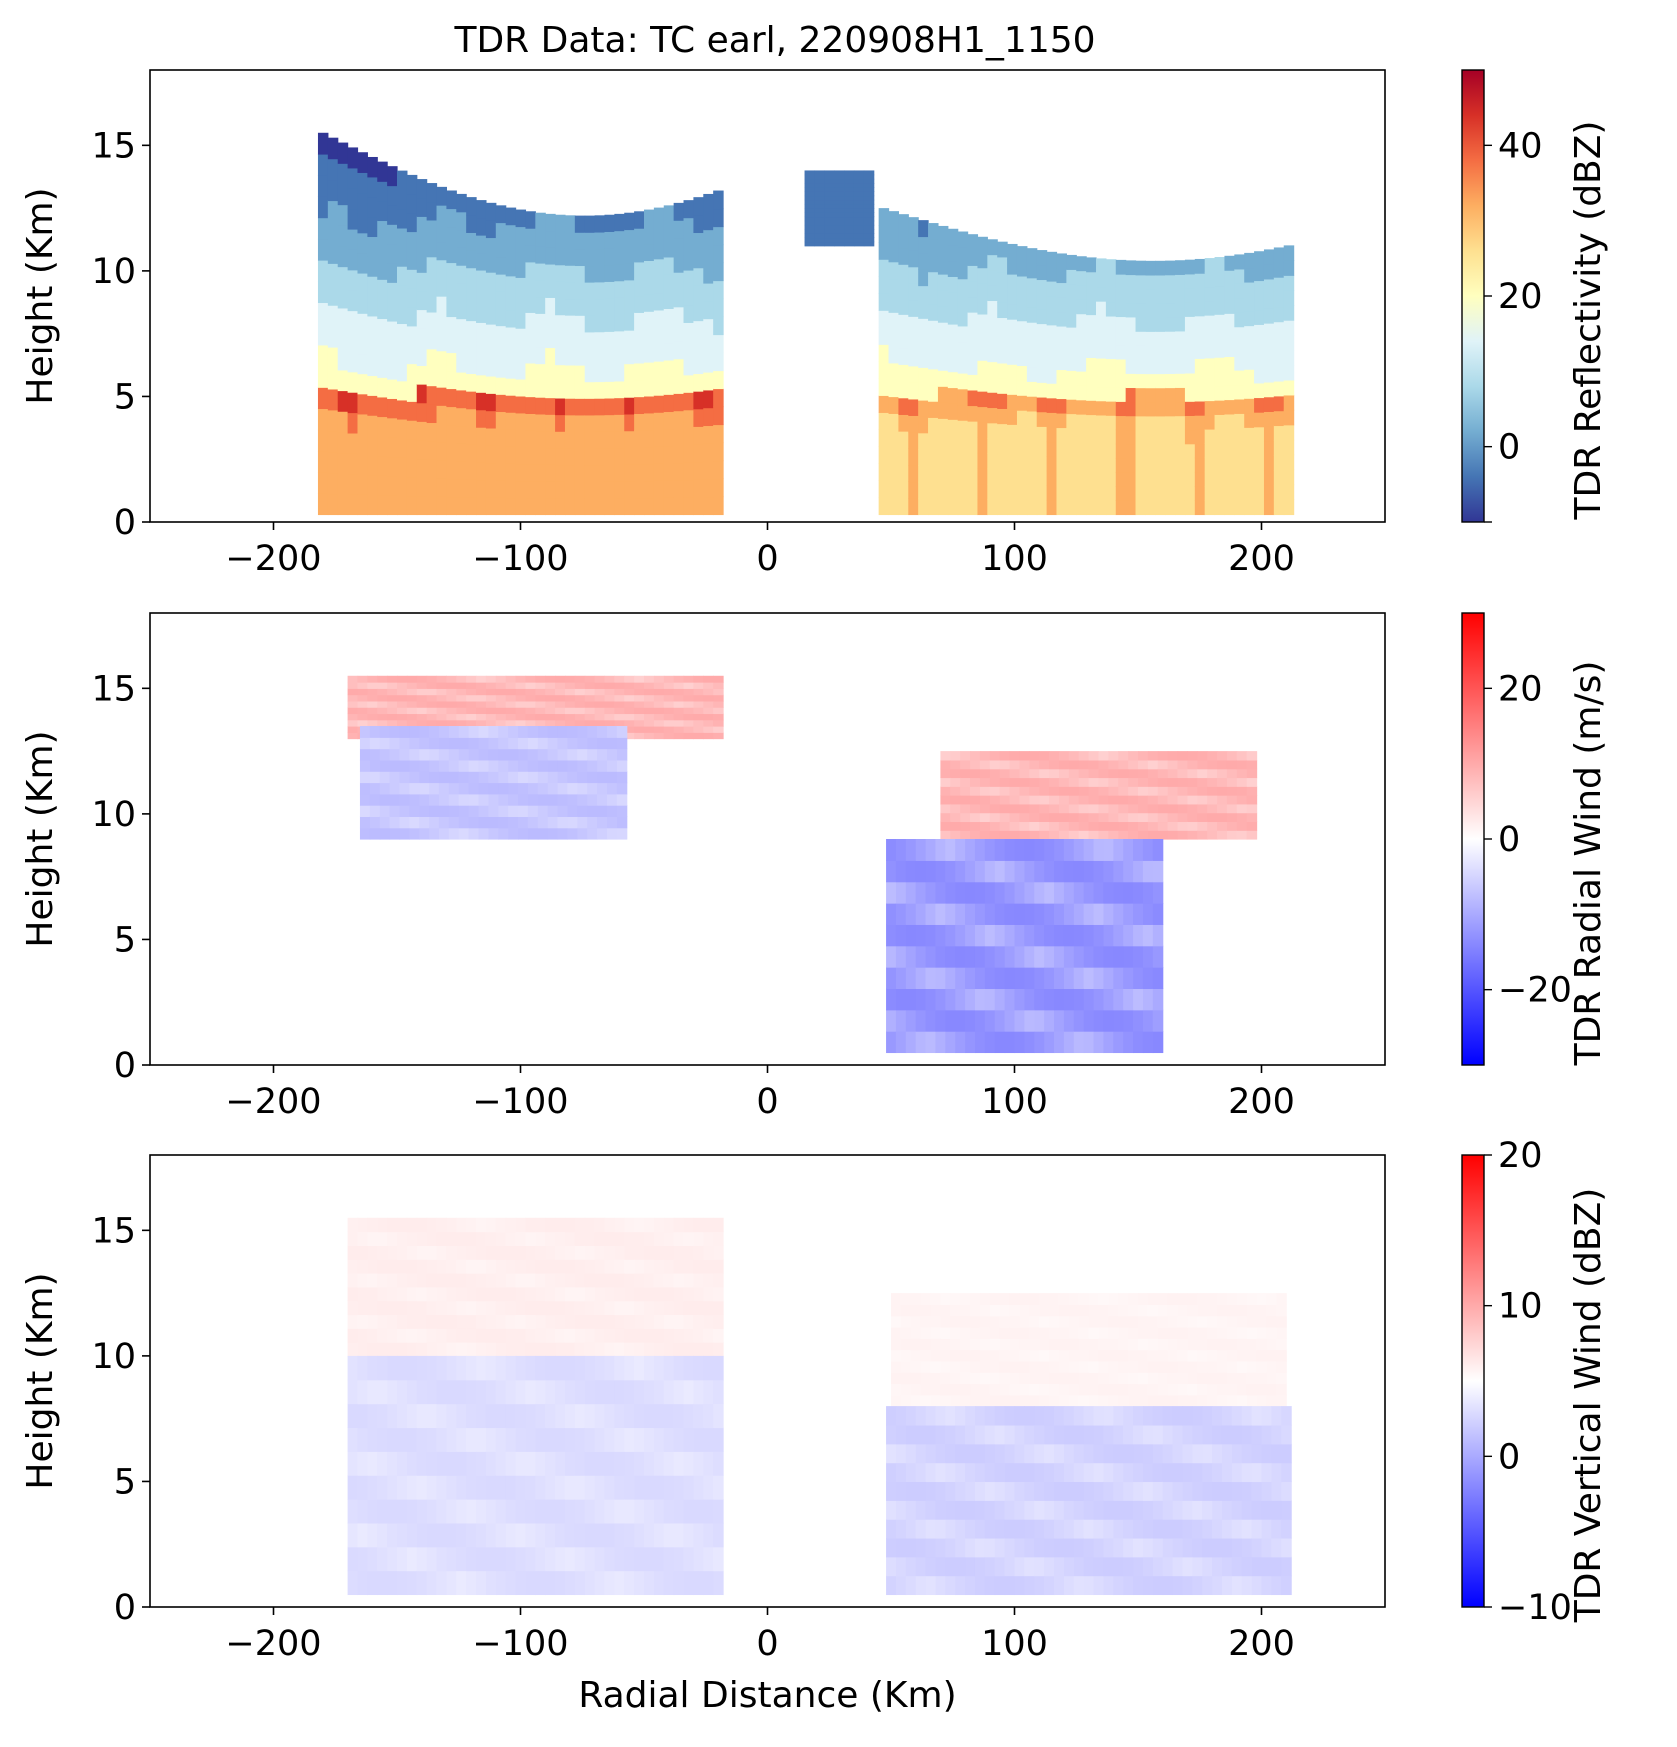 The image size is (1677, 1747). What do you see at coordinates (1520, 1156) in the screenshot?
I see `colorbar-tick-label: 20` at bounding box center [1520, 1156].